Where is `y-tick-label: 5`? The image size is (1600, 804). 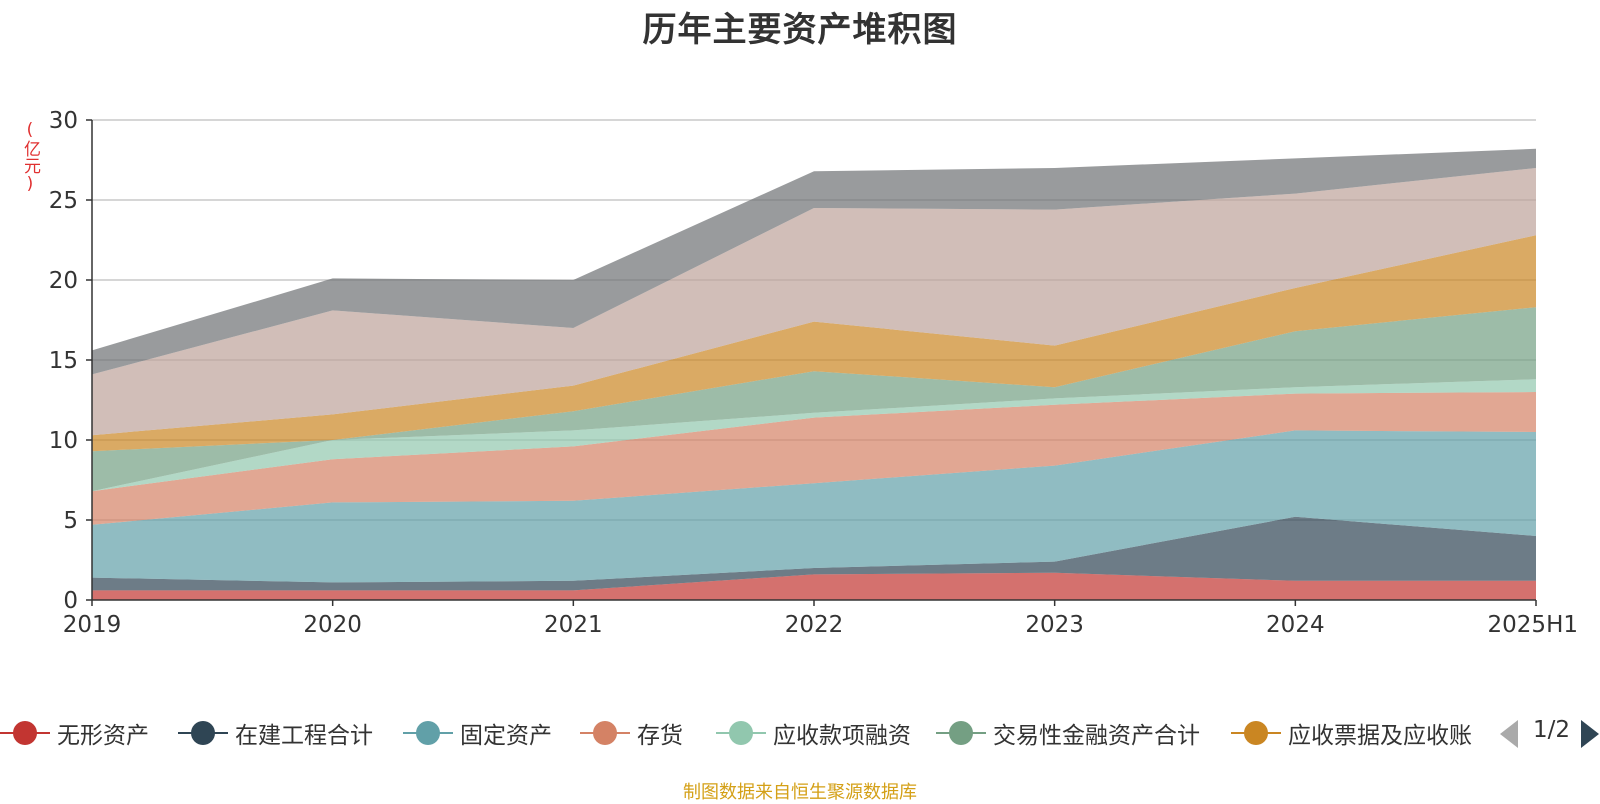 y-tick-label: 5 is located at coordinates (70, 521).